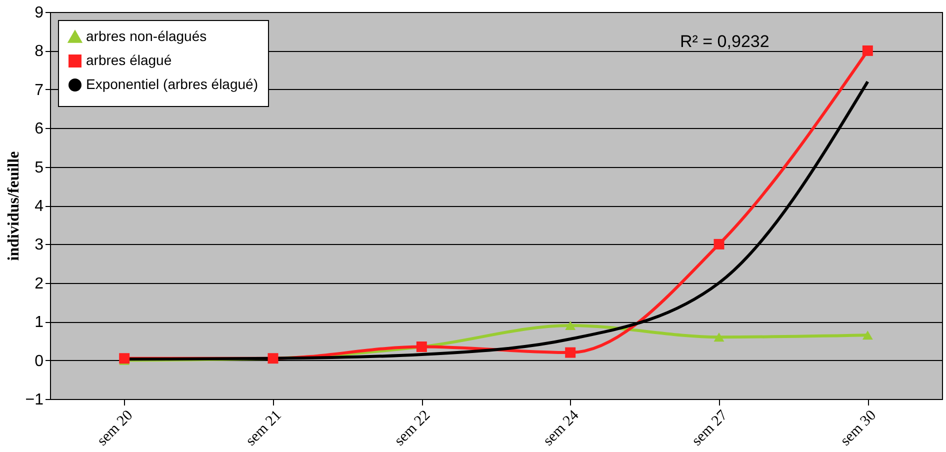 This screenshot has width=946, height=452. What do you see at coordinates (146, 36) in the screenshot?
I see `legend-label: arbres non-élagués` at bounding box center [146, 36].